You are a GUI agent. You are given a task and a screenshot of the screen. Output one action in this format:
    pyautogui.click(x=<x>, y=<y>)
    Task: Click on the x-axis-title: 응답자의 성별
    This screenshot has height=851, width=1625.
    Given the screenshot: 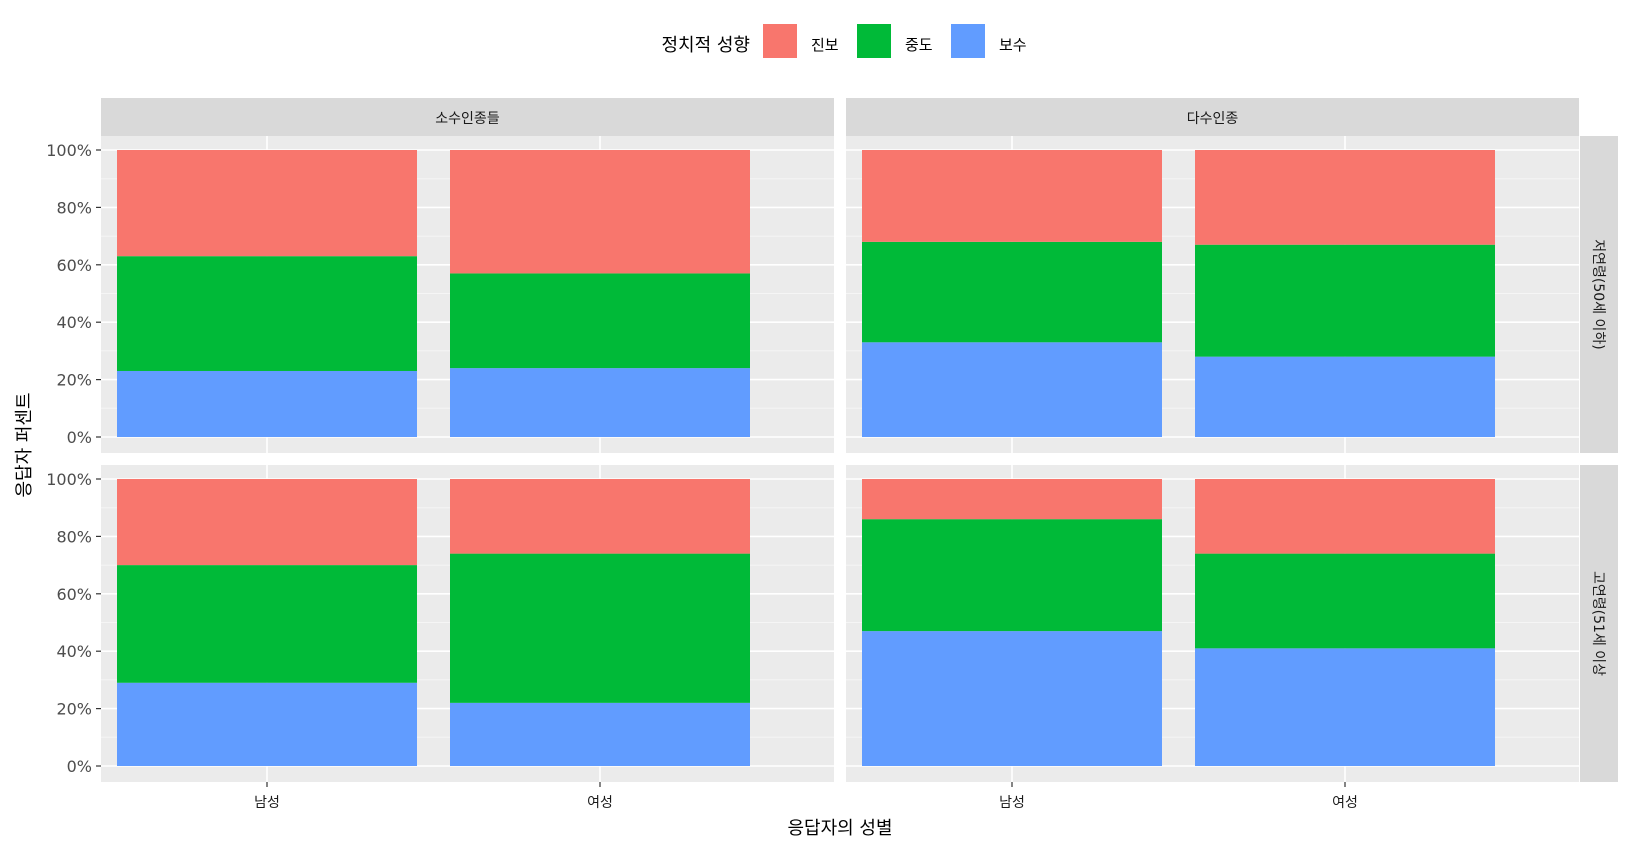 What is the action you would take?
    pyautogui.click(x=839, y=828)
    